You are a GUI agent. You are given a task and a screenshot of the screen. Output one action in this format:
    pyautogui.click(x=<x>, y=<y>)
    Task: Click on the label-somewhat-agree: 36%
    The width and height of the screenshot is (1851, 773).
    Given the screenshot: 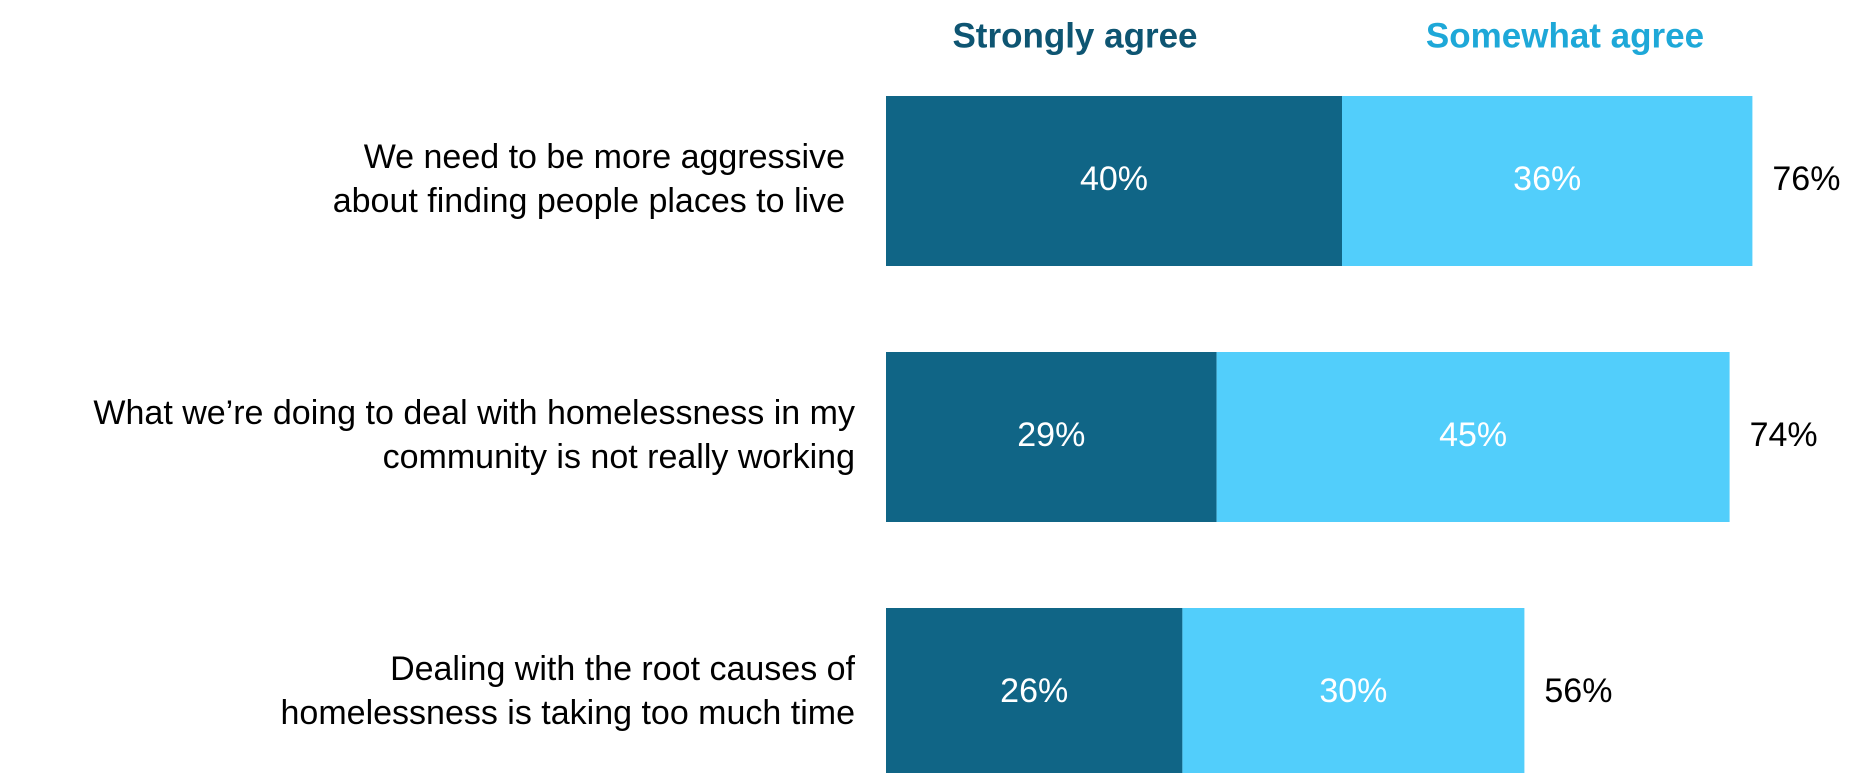 What is the action you would take?
    pyautogui.click(x=1547, y=179)
    